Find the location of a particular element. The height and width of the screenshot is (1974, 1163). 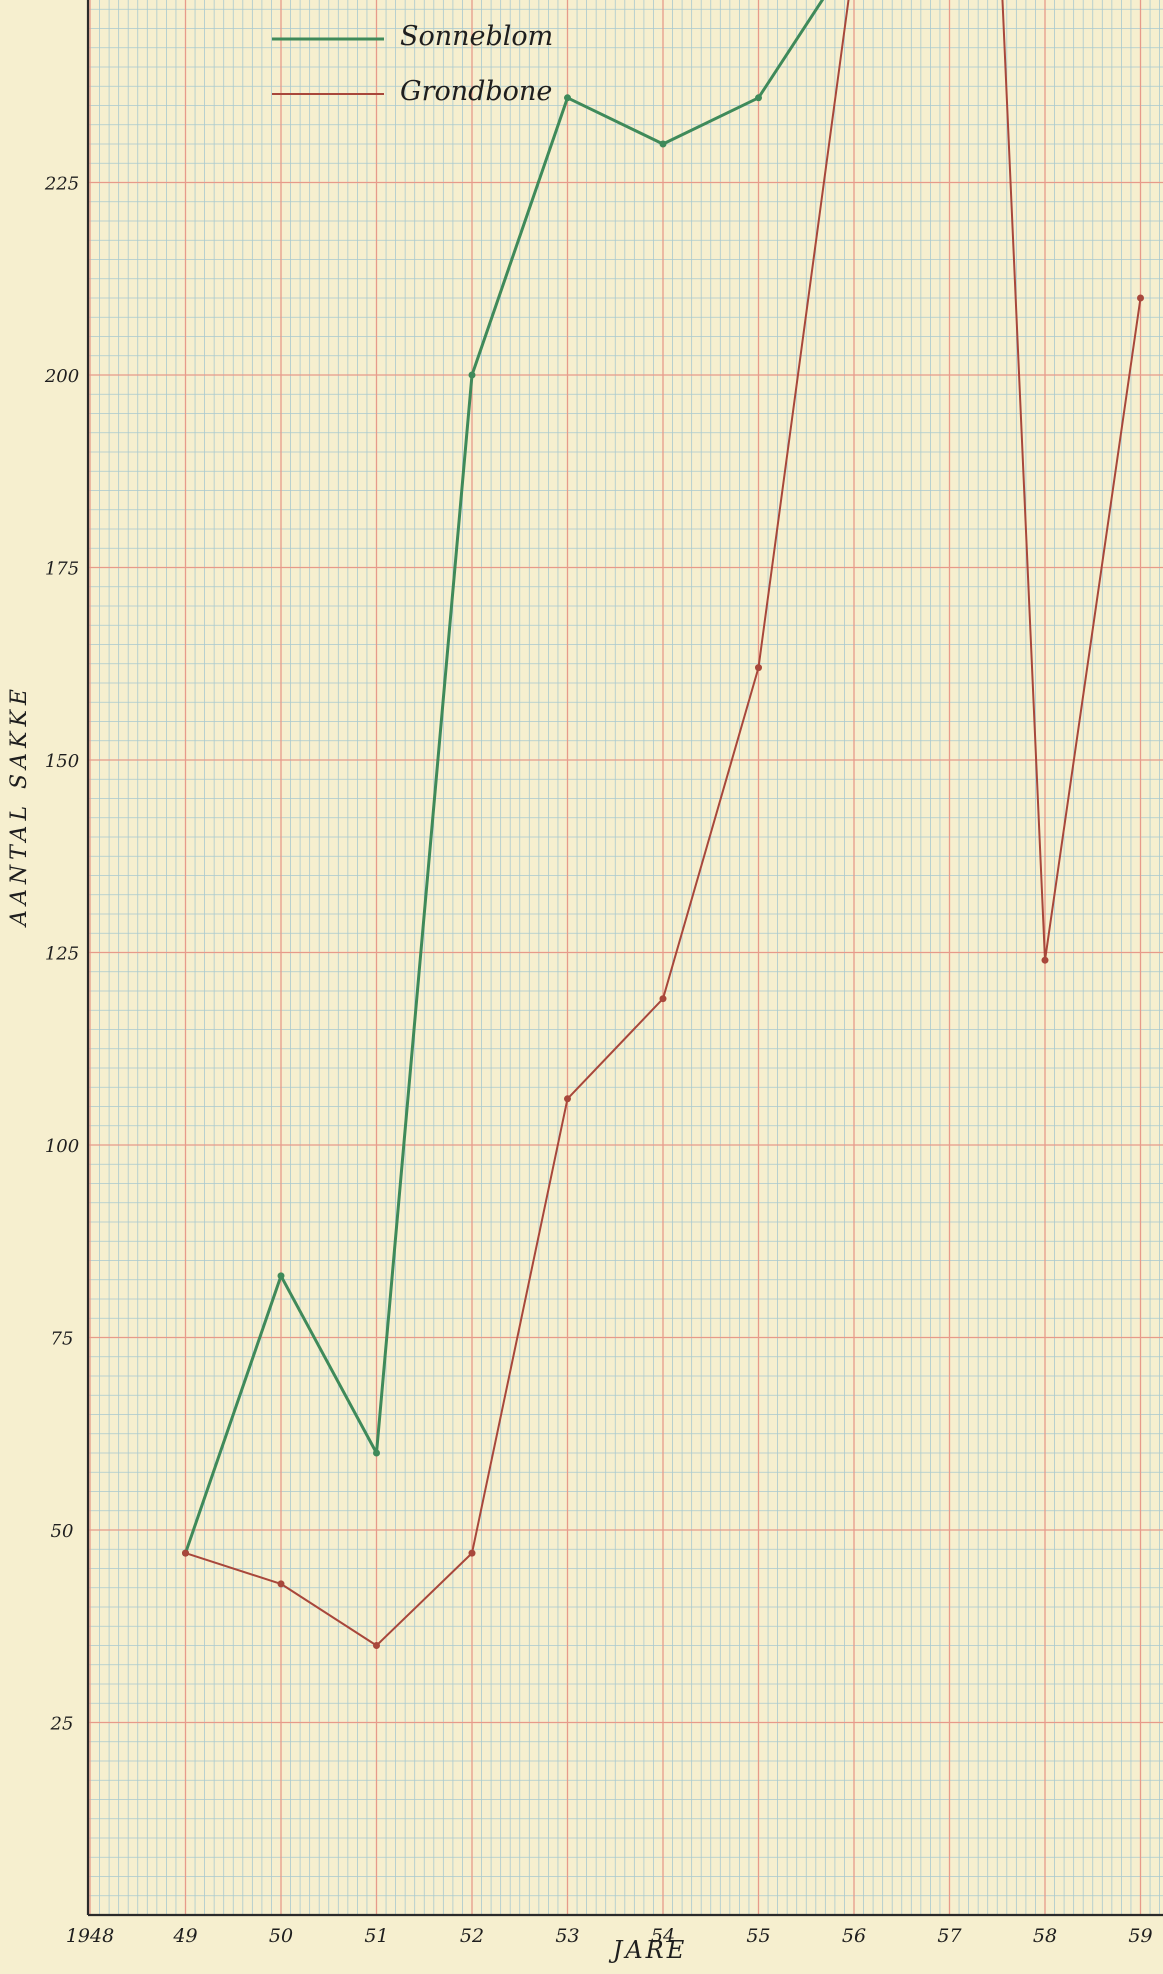

x-tick-label: 54 is located at coordinates (663, 1936).